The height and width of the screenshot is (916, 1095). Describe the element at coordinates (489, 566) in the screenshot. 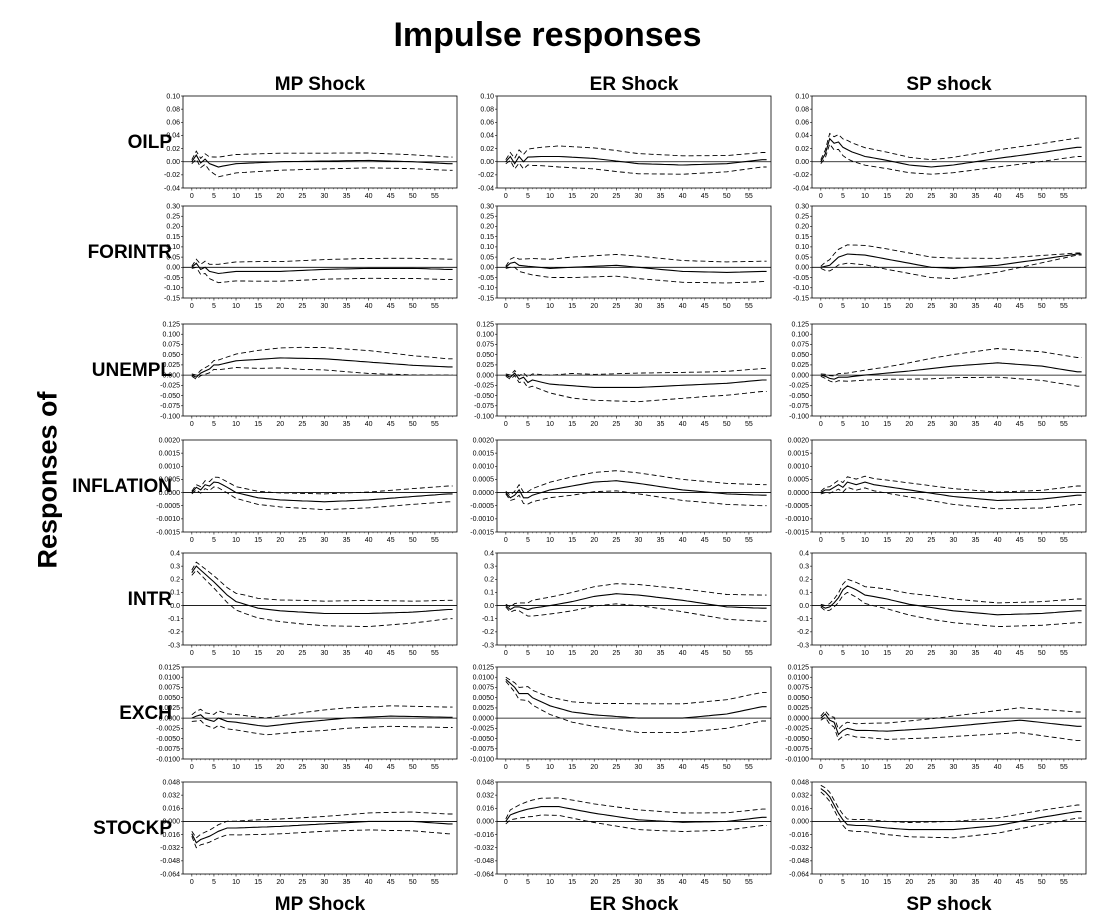

I see `y-tick-label: 0.3` at that location.